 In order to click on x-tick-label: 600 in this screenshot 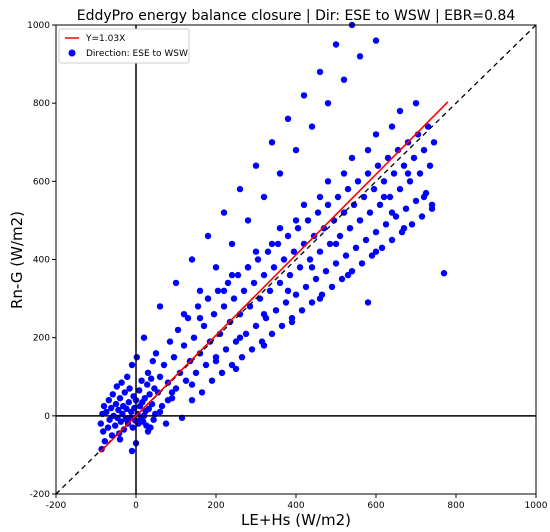, I will do `click(375, 506)`.